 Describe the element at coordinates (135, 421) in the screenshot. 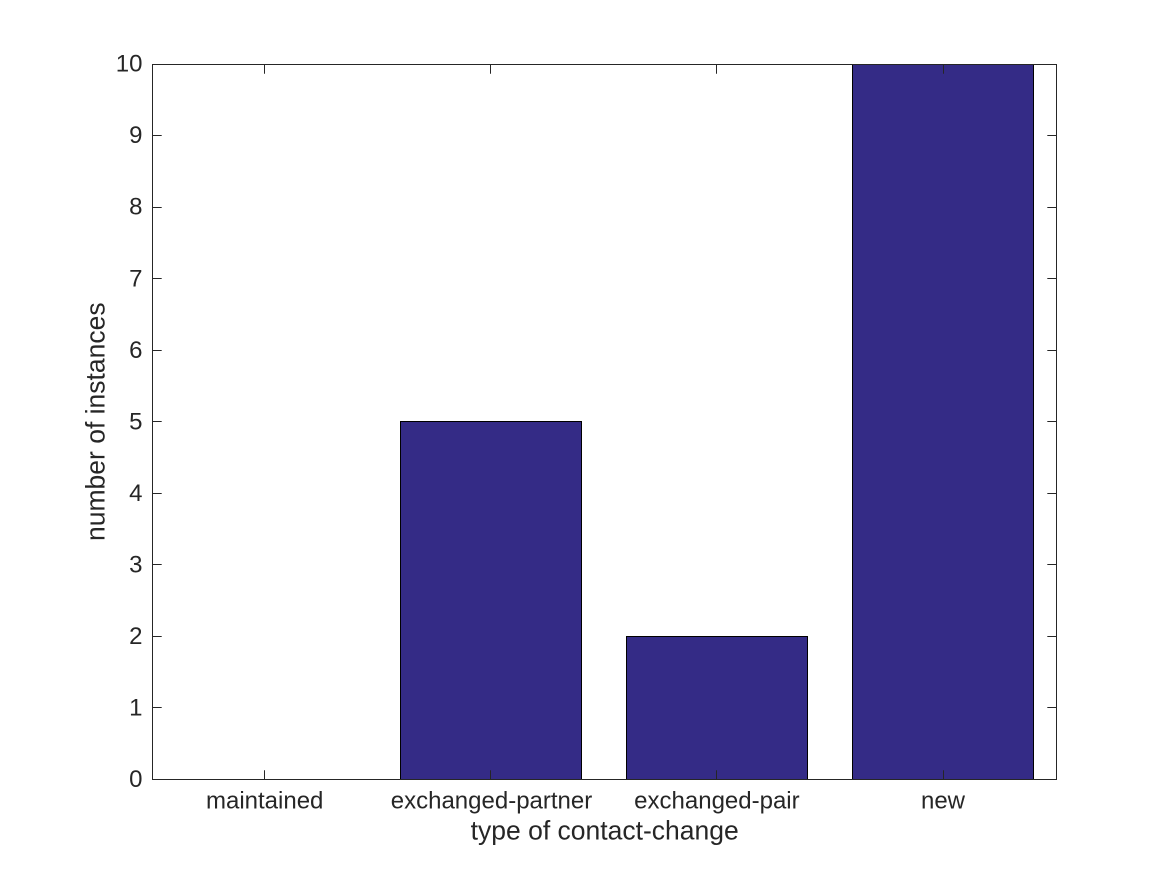

I see `svg-text: 5` at that location.